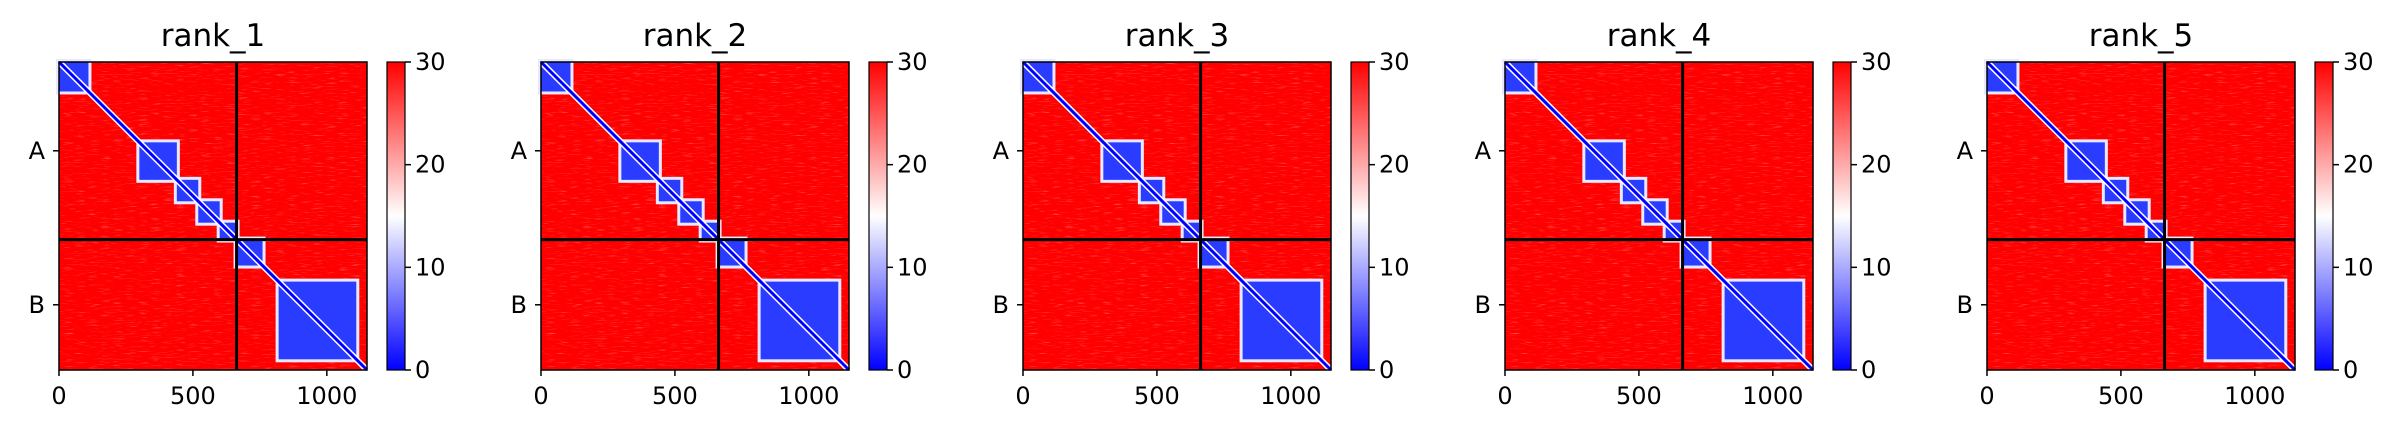 The height and width of the screenshot is (438, 2401). Describe the element at coordinates (213, 36) in the screenshot. I see `panel-title: rank_1` at that location.